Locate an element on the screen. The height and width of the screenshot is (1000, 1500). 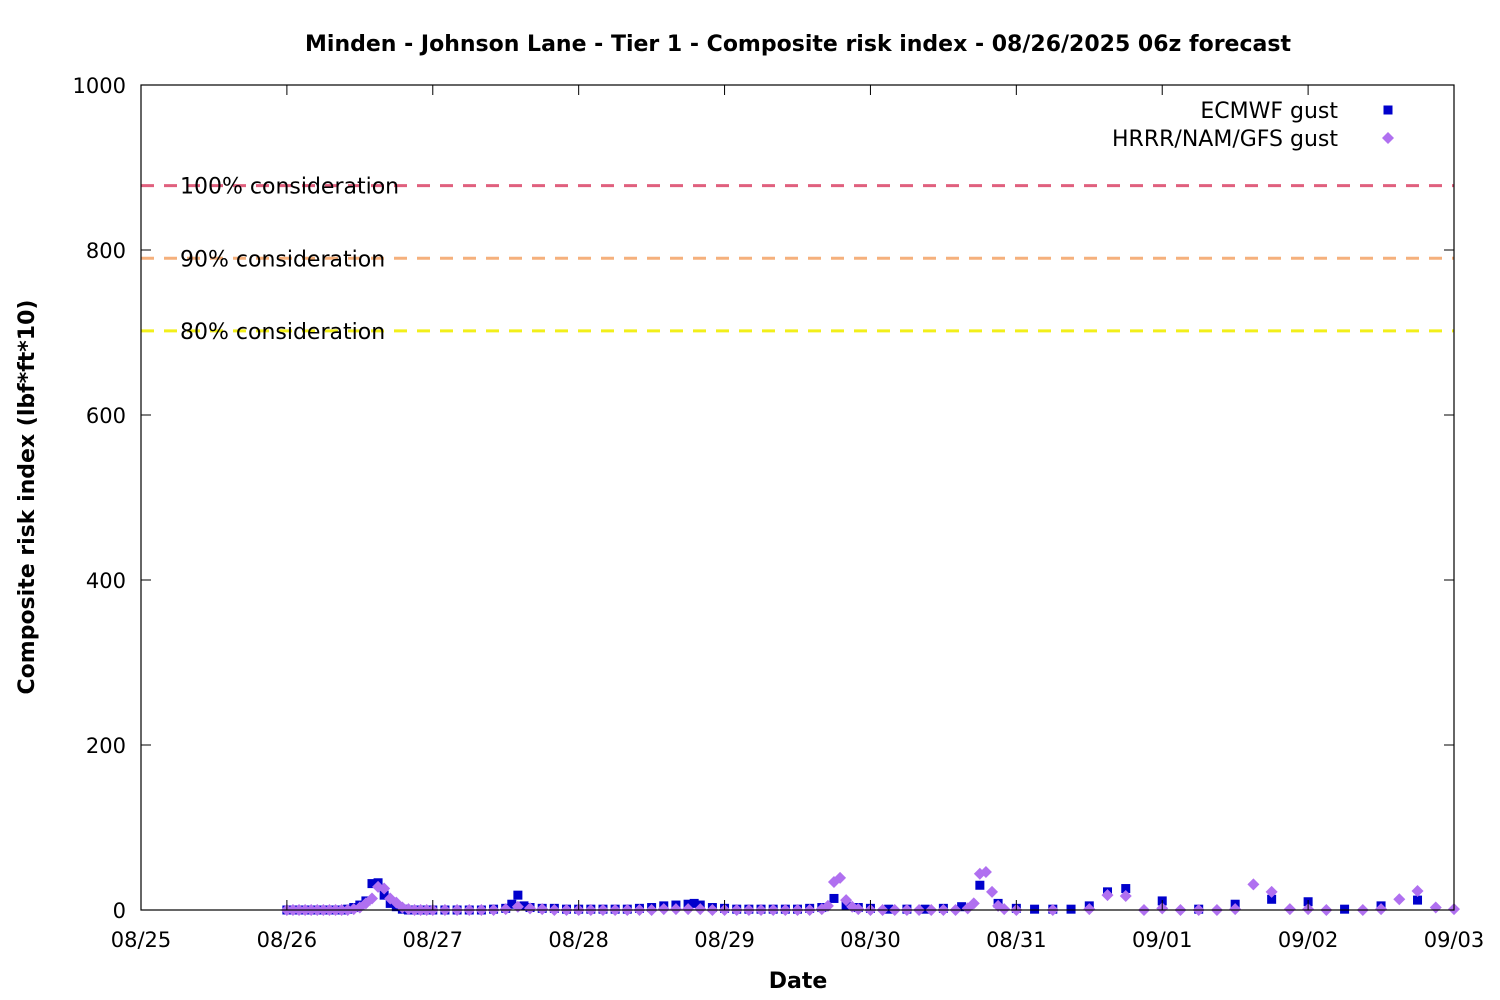
legend: ECMWF gust HRRR/NAM/GFS gust is located at coordinates (1253, 125).